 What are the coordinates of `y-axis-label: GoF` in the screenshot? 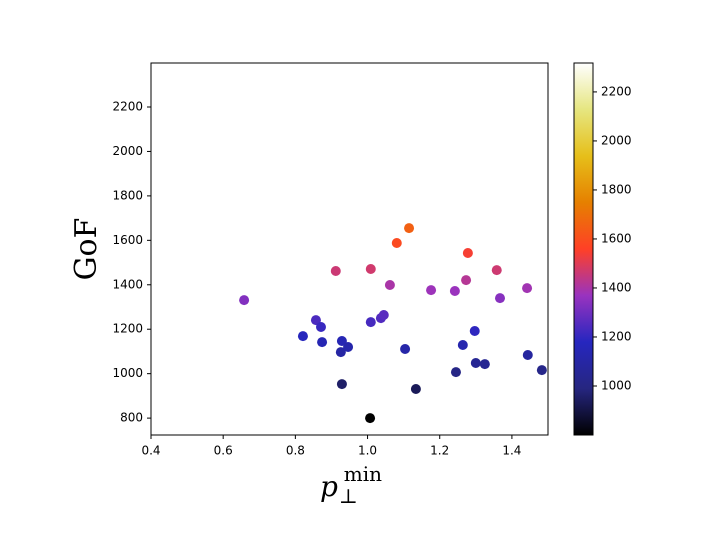 It's located at (86, 249).